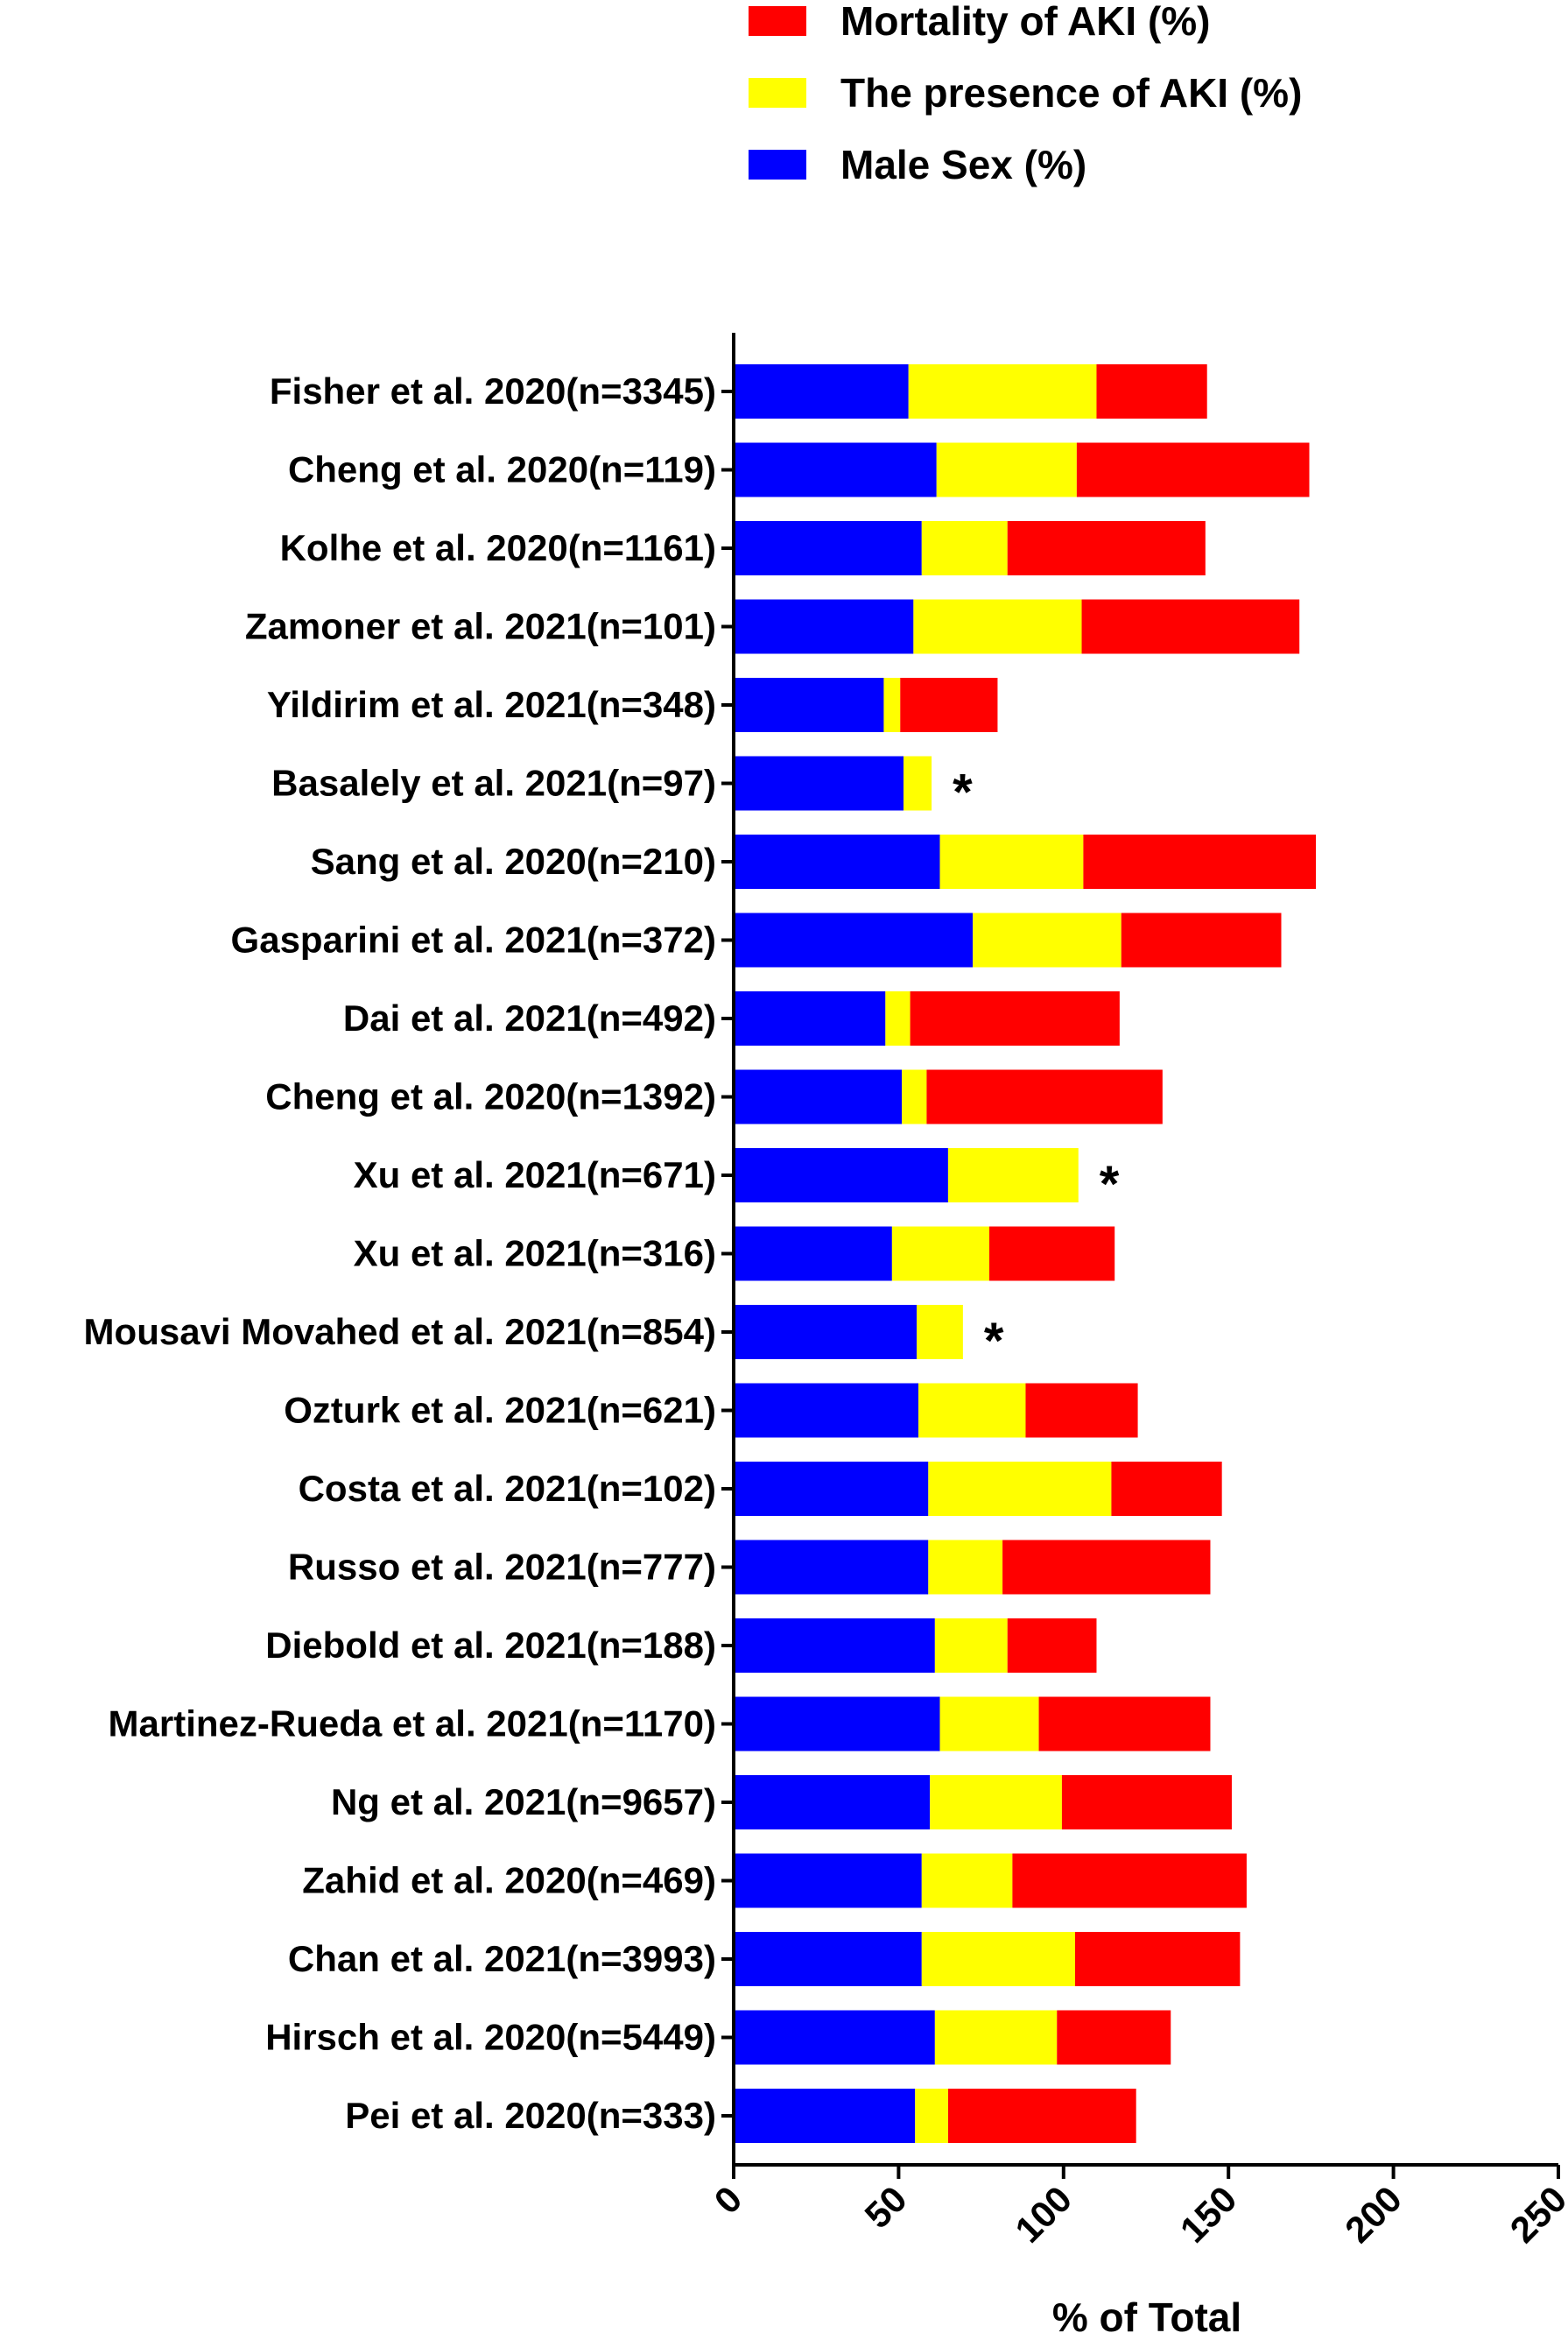 The image size is (1568, 2340). I want to click on x-tick-label: 150, so click(1209, 2214).